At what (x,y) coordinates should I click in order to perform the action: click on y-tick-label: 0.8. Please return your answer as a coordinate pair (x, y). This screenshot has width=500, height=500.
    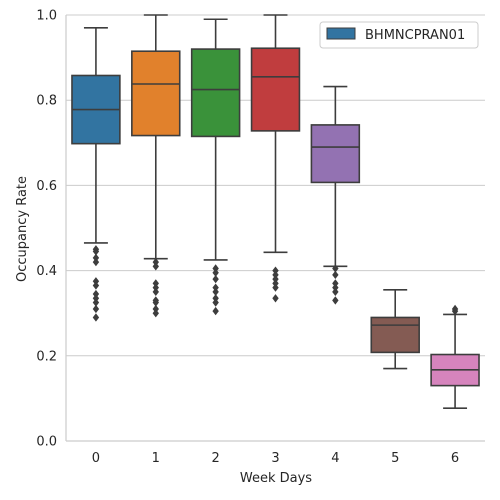
    Looking at the image, I should click on (46, 101).